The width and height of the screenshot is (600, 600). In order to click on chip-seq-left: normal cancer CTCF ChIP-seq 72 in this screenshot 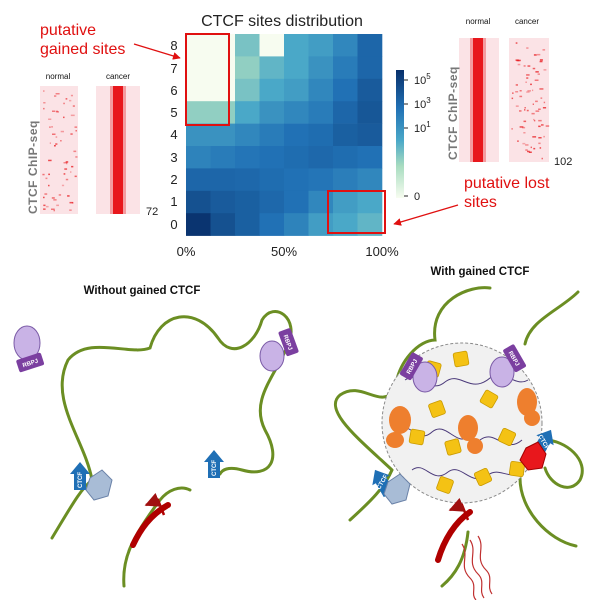, I will do `click(92, 145)`.